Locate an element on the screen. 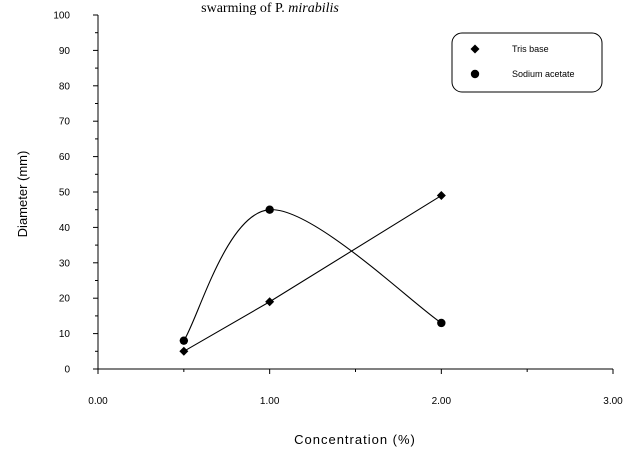  y-tick-label: 100 is located at coordinates (61, 16).